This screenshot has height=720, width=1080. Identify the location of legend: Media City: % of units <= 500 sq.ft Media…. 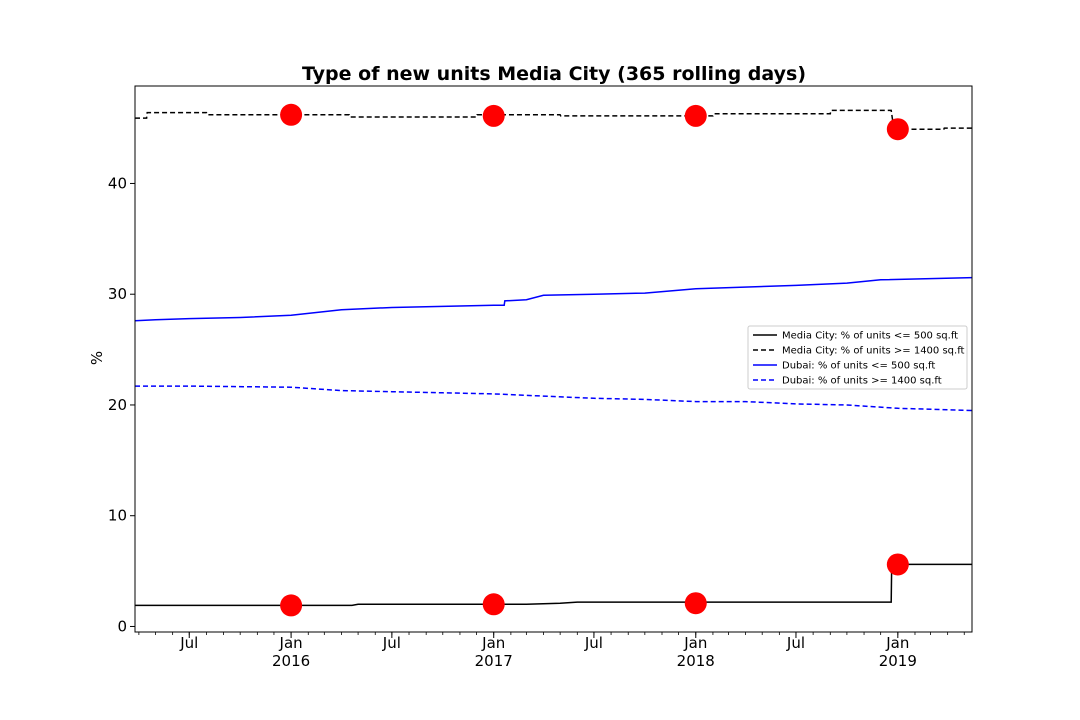
(857, 357).